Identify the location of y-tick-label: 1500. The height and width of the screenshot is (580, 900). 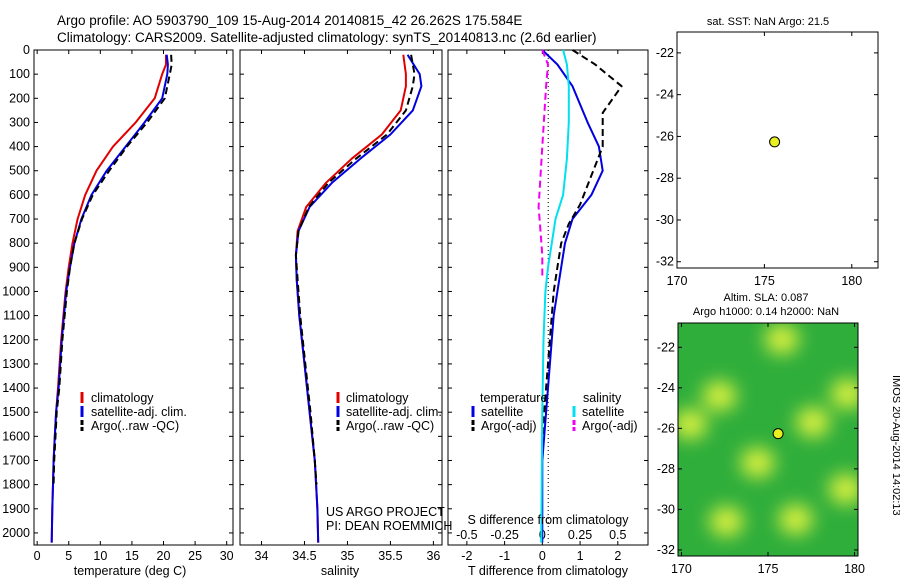
(16, 412).